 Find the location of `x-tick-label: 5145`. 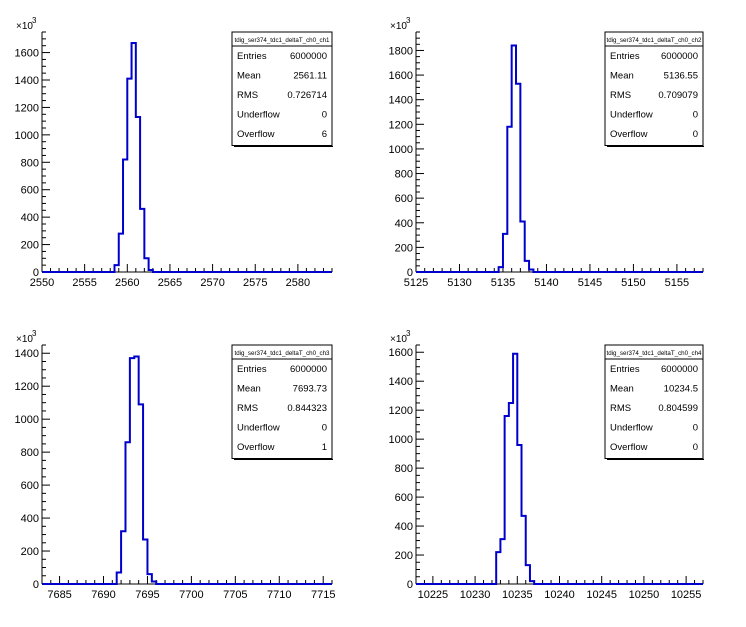

x-tick-label: 5145 is located at coordinates (590, 283).